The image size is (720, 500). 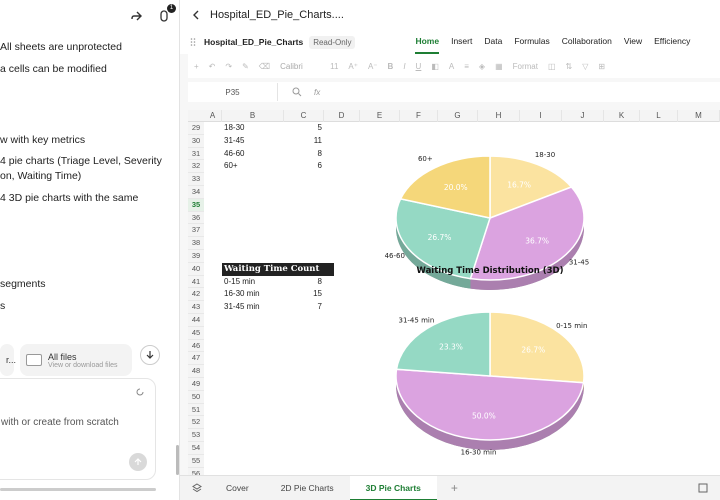 What do you see at coordinates (196, 205) in the screenshot?
I see `row-header: 35` at bounding box center [196, 205].